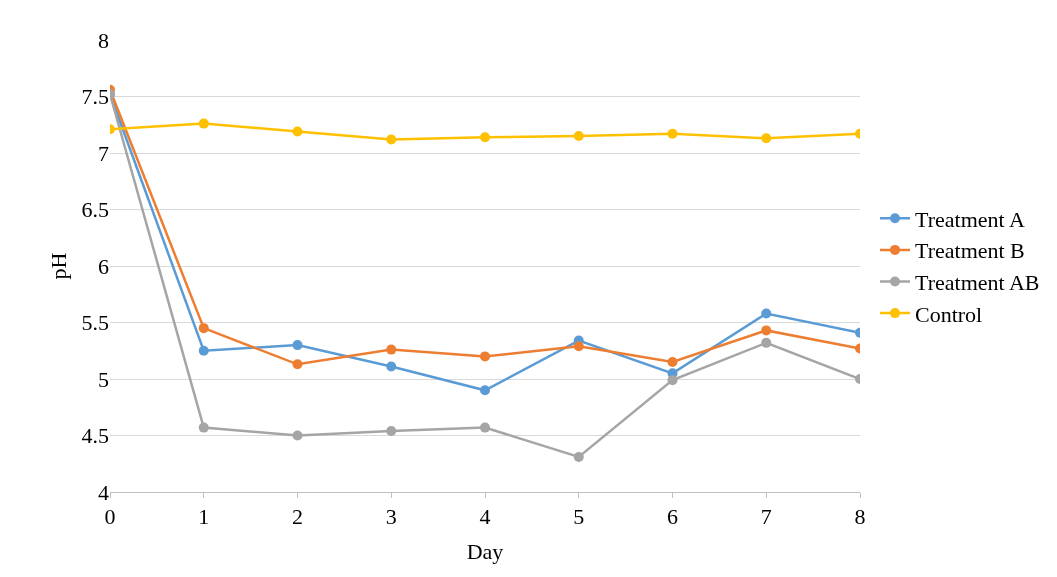 The width and height of the screenshot is (1057, 577). Describe the element at coordinates (579, 517) in the screenshot. I see `x-tick-label: 5` at that location.